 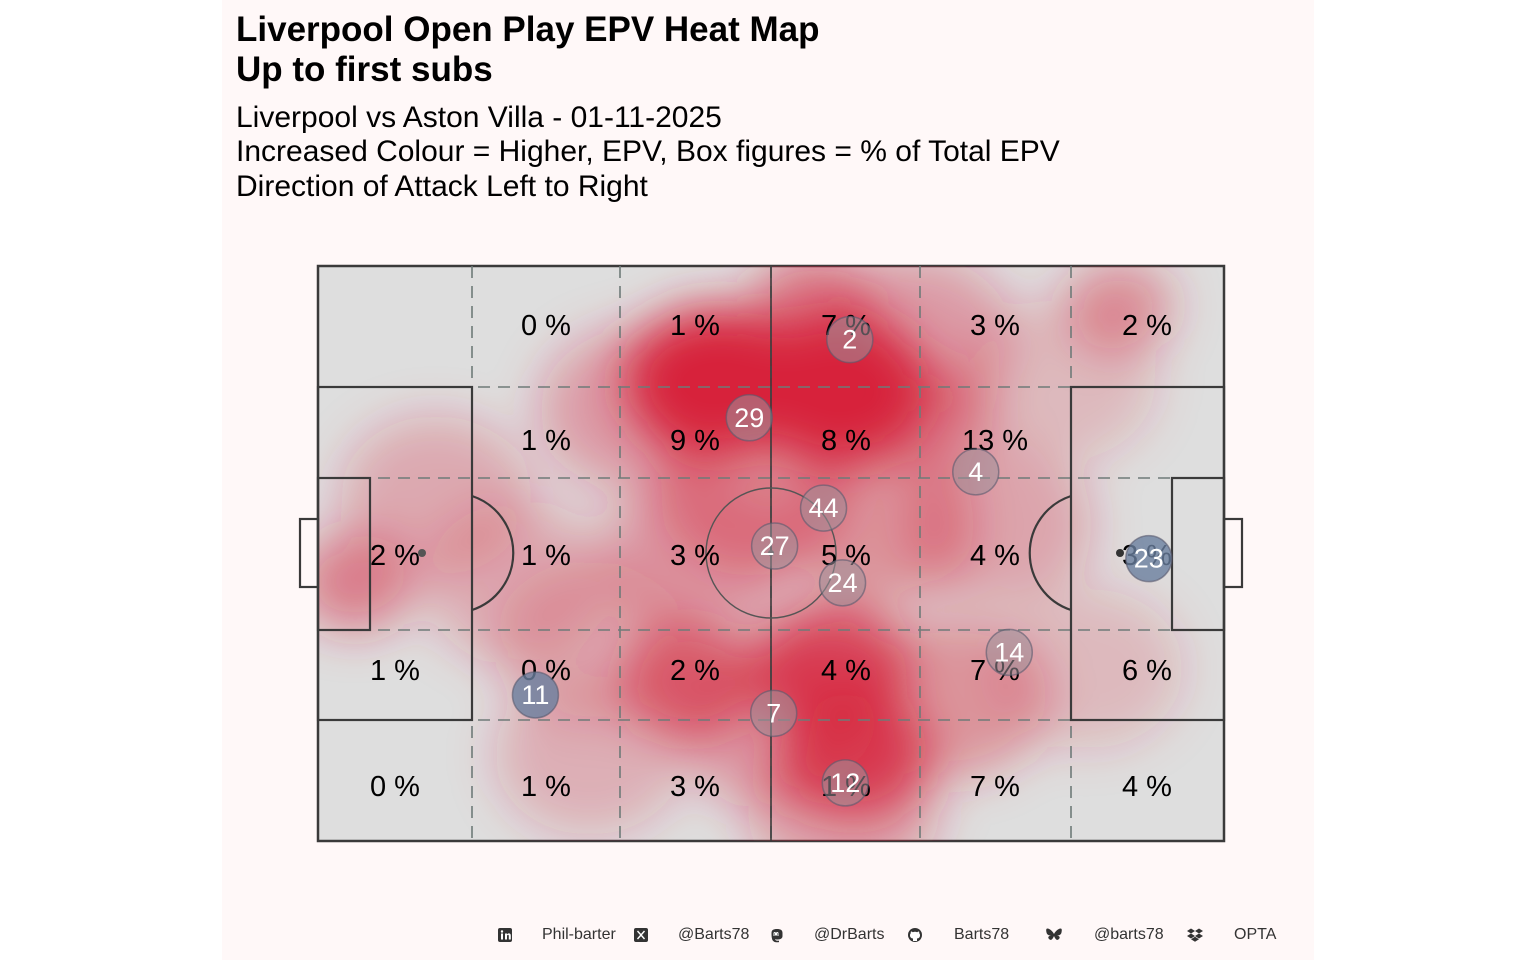 I want to click on bluesky-icon, so click(x=1053, y=935).